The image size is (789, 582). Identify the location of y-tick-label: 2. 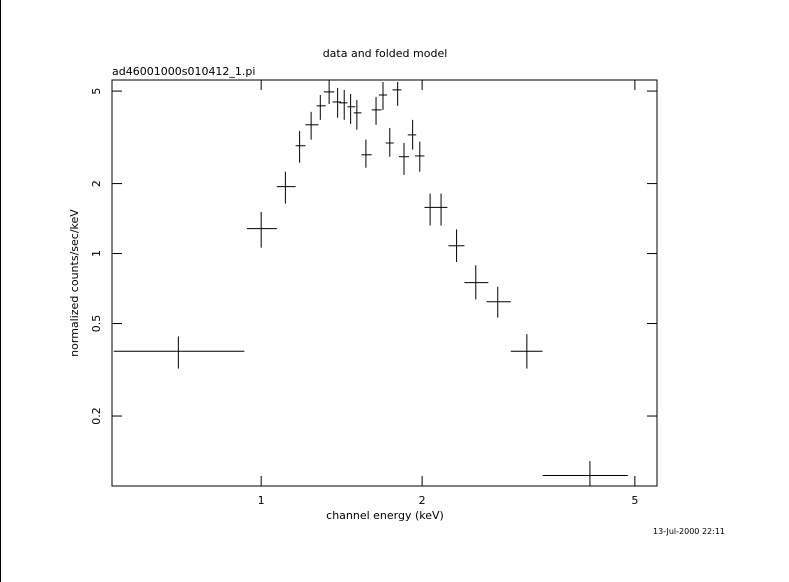
(96, 183).